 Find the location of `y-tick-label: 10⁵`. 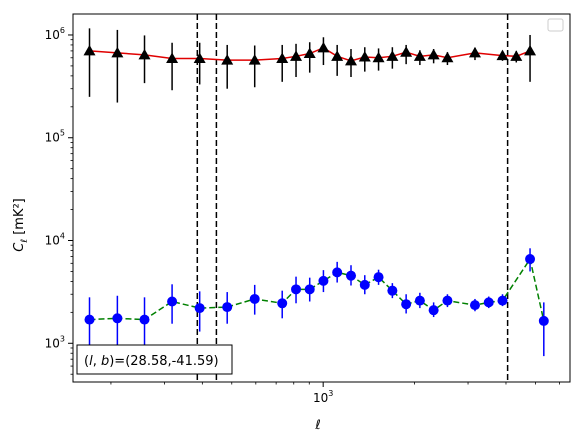

y-tick-label: 10⁵ is located at coordinates (55, 137).